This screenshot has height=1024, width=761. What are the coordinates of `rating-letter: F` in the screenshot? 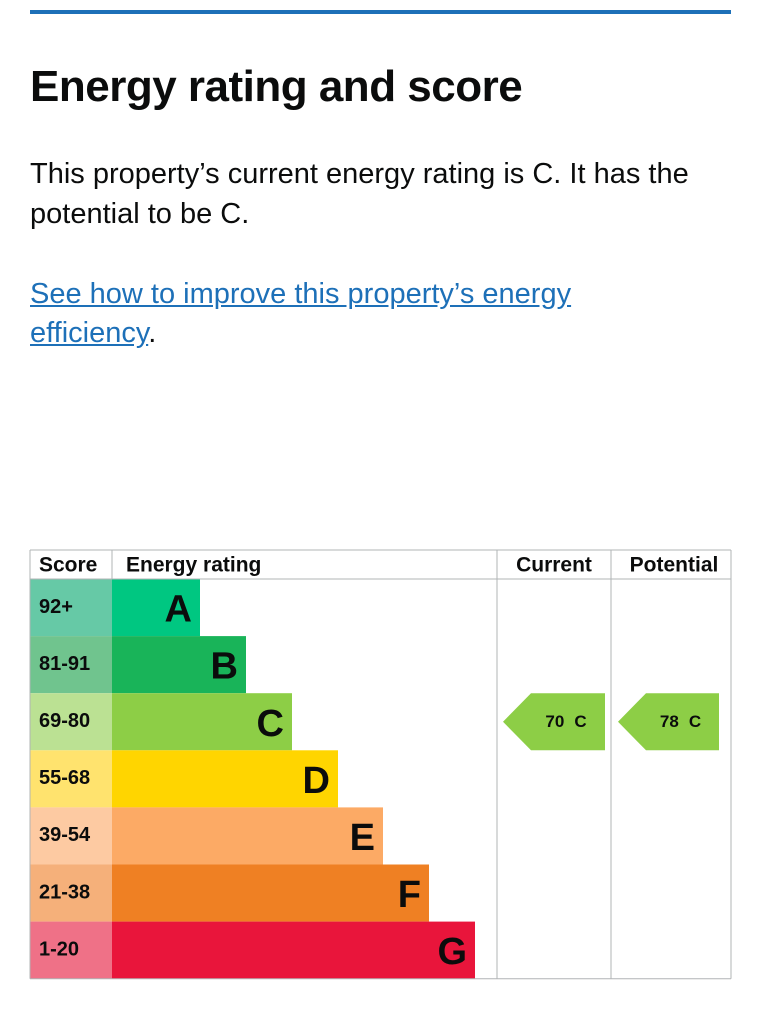 It's located at (409, 895).